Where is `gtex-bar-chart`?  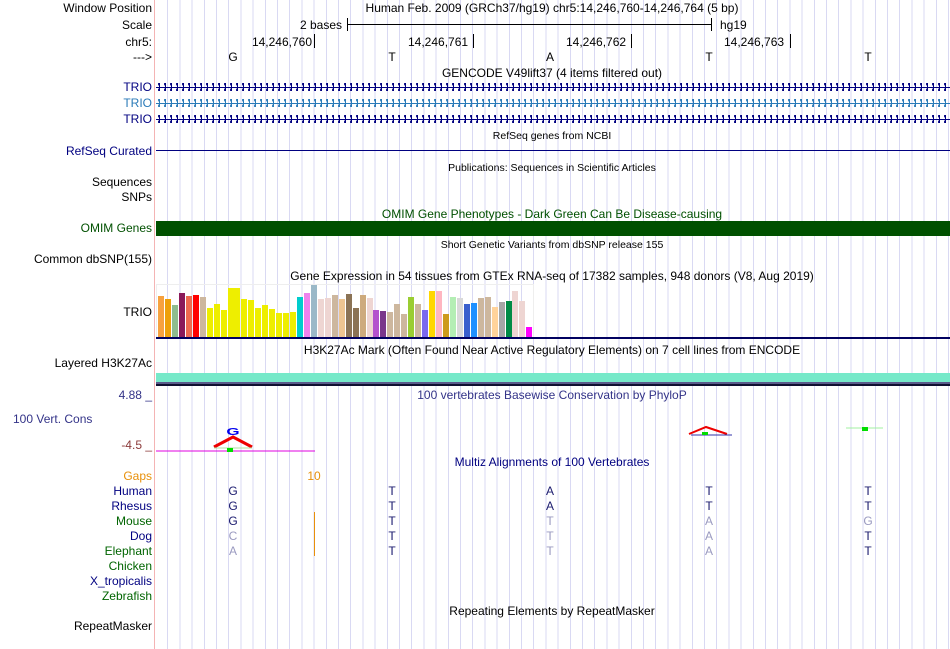
gtex-bar-chart is located at coordinates (345, 310).